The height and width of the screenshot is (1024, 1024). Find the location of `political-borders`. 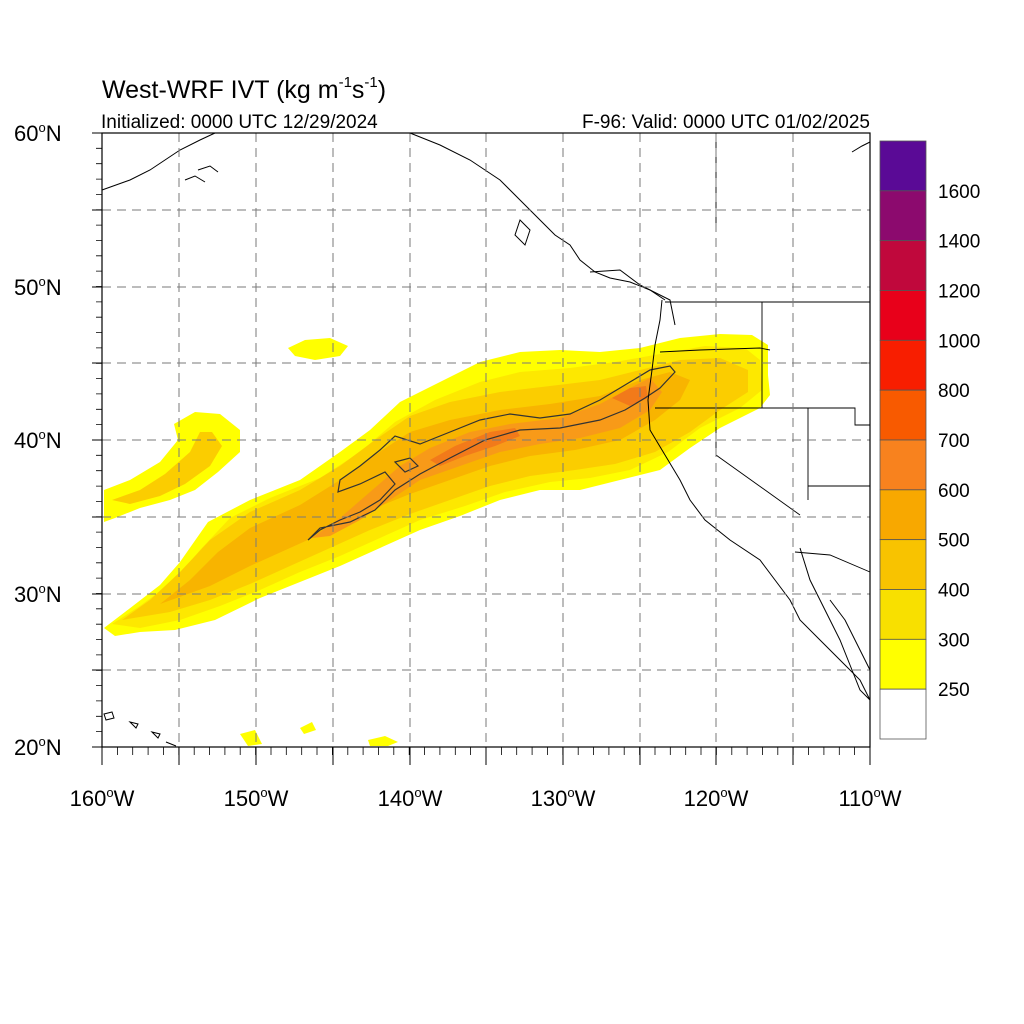

political-borders is located at coordinates (763, 353).